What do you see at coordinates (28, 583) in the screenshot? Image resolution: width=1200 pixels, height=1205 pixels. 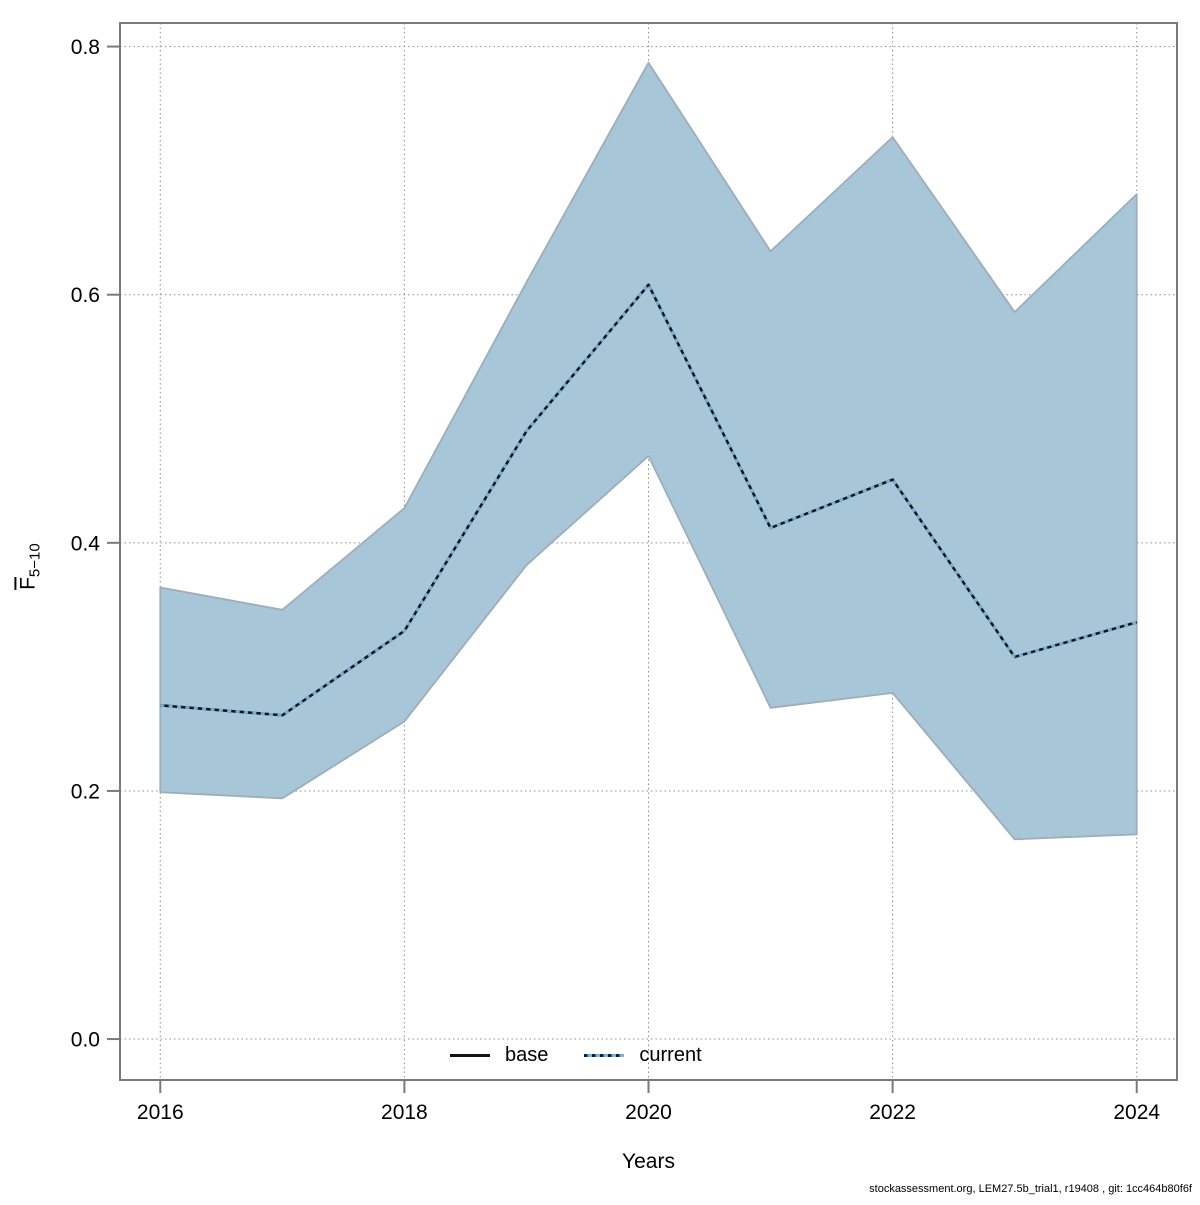 I see `y-axis-label-fbar: F` at bounding box center [28, 583].